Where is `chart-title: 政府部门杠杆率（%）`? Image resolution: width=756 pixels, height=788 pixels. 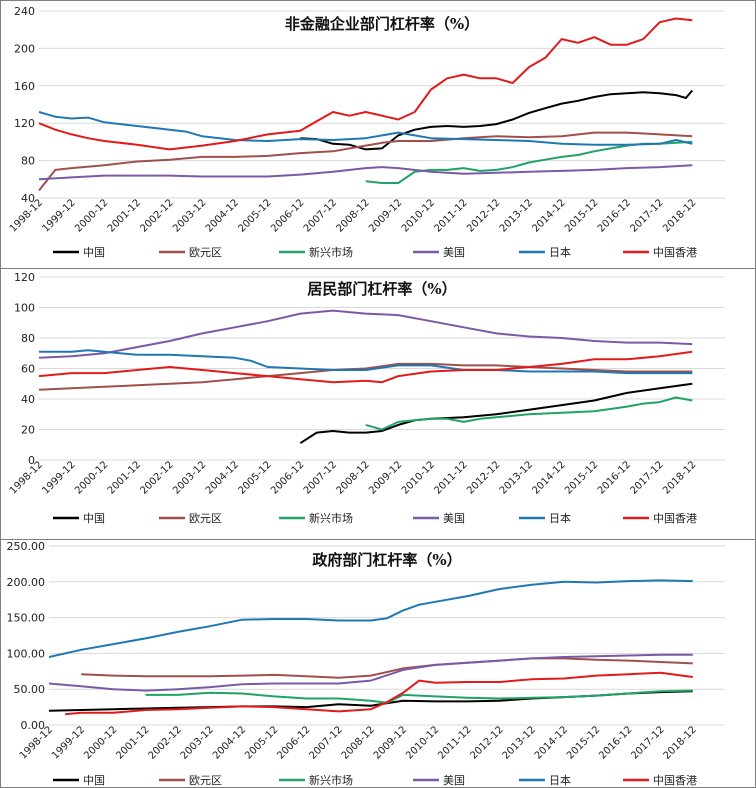
chart-title: 政府部门杠杆率（%） is located at coordinates (386, 560).